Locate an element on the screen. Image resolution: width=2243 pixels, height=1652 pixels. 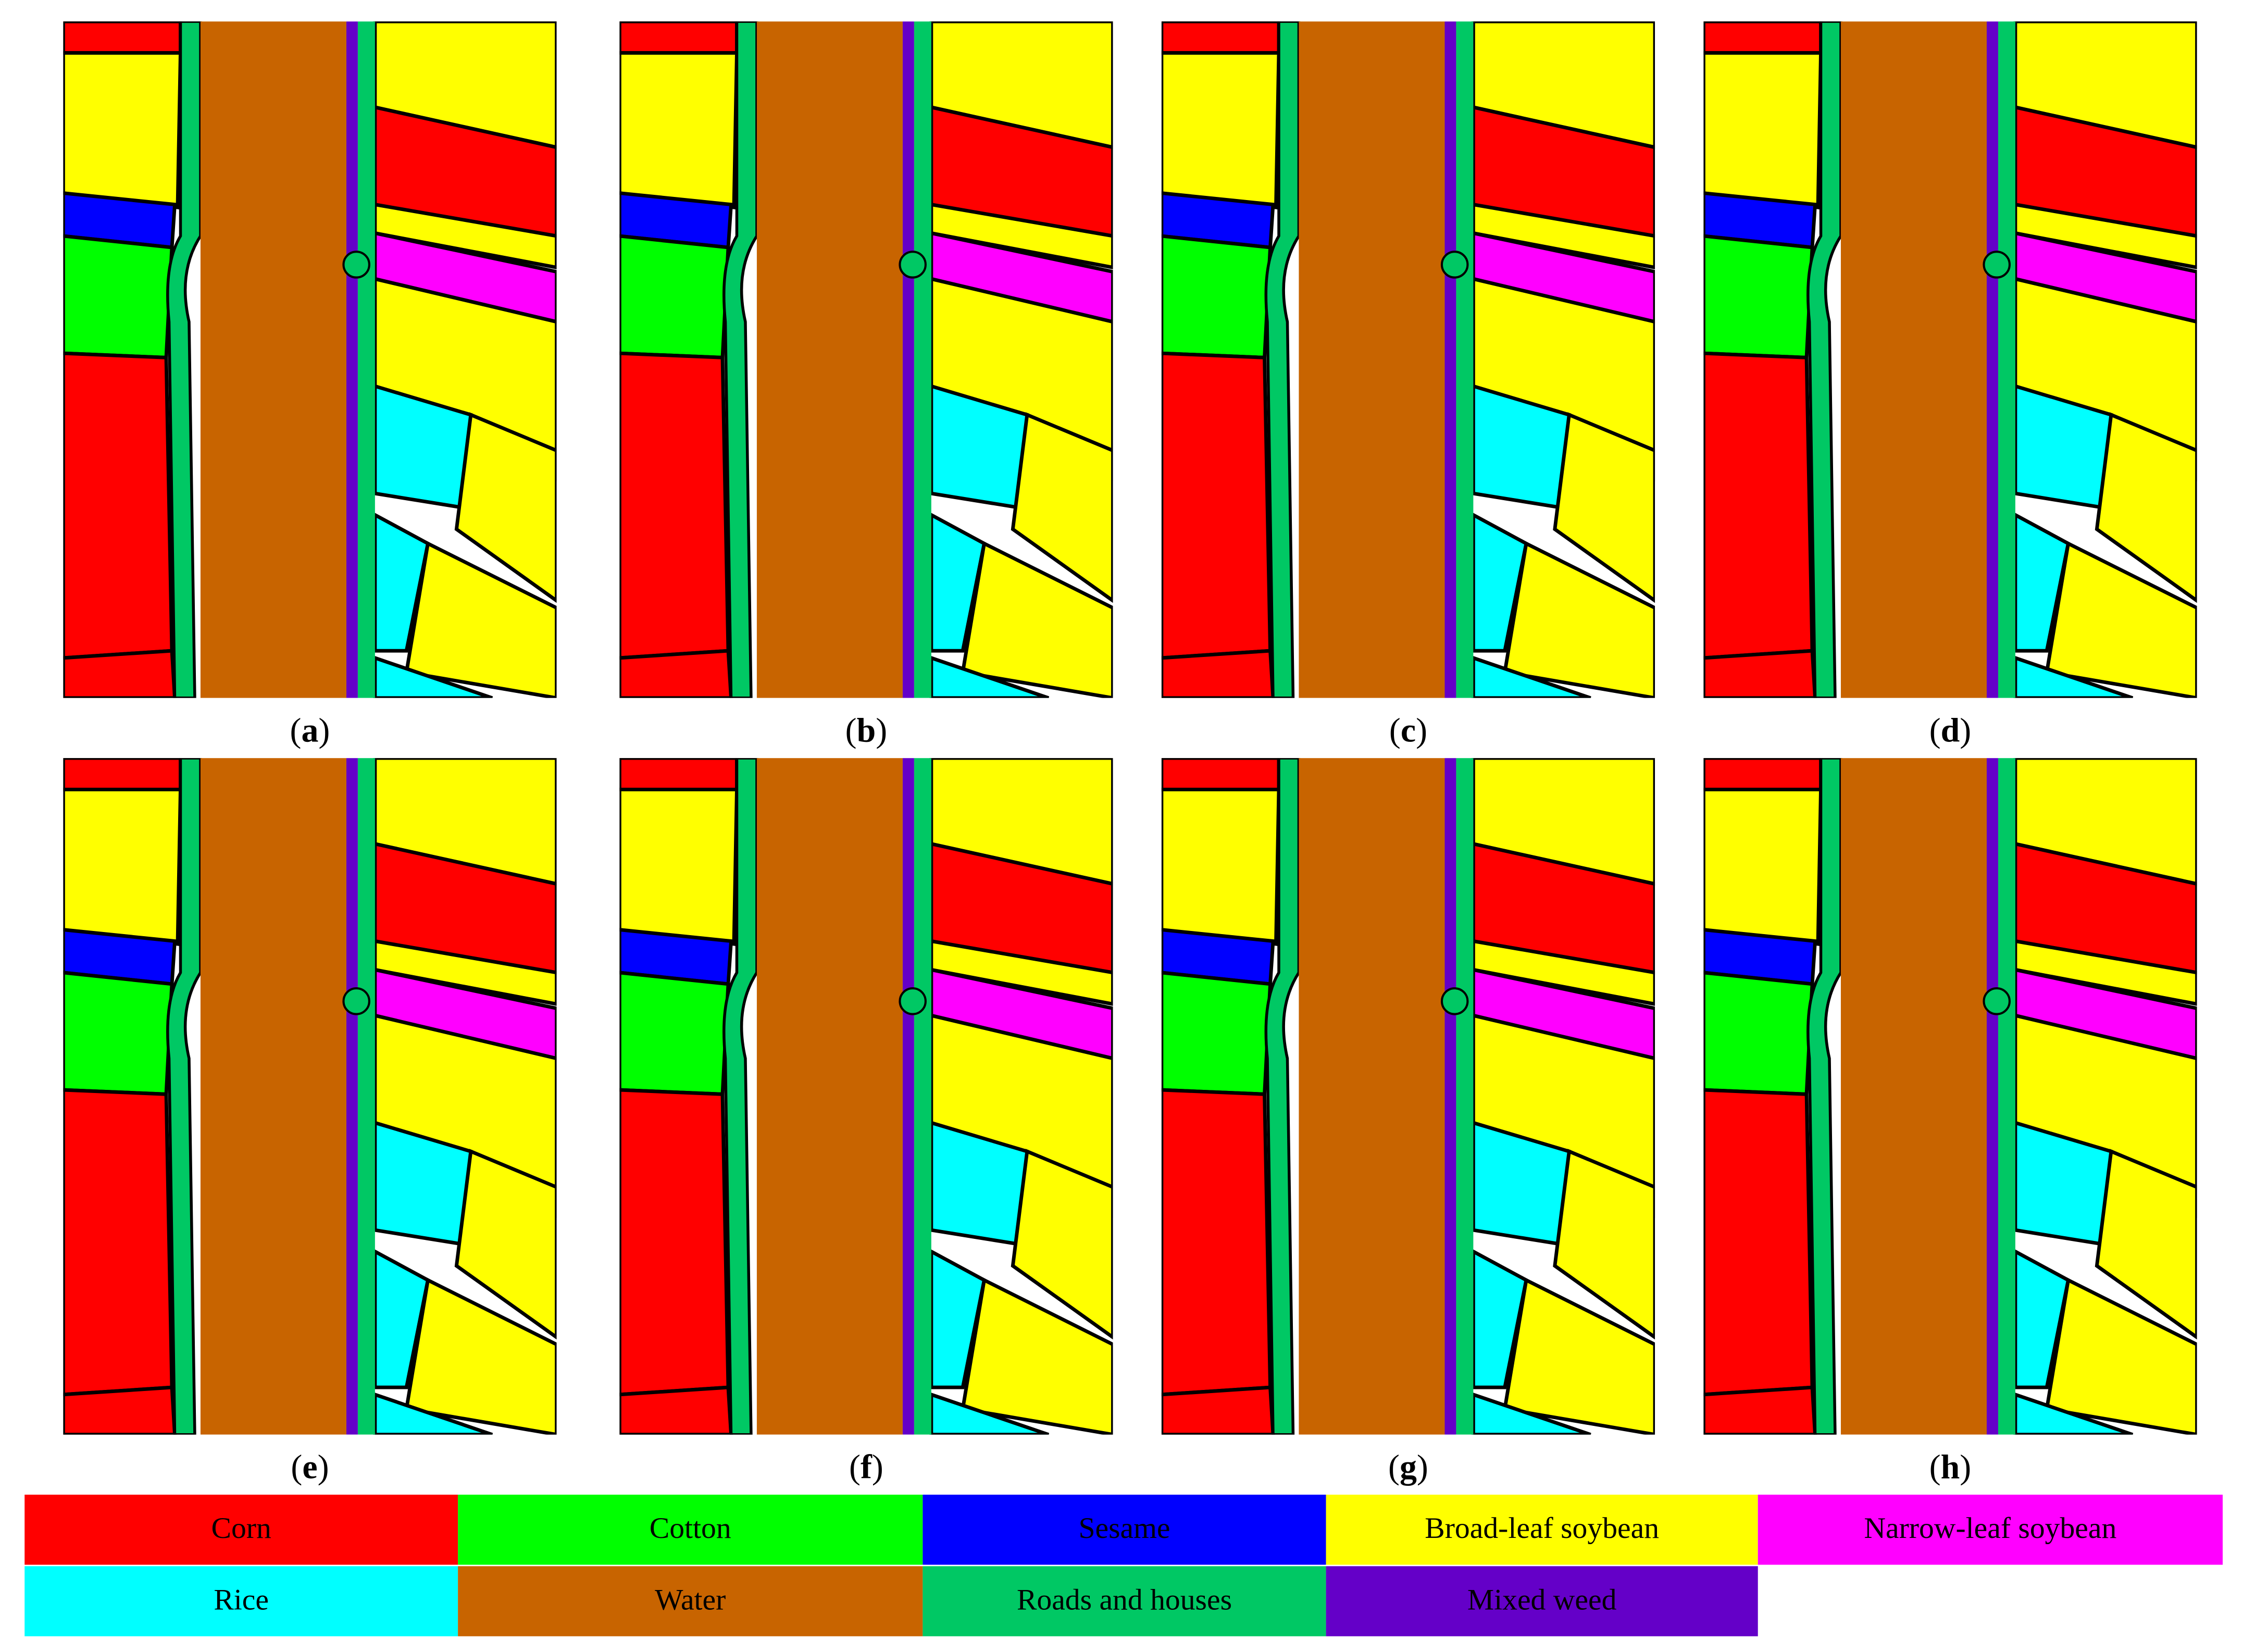
panel-label: (a) is located at coordinates (310, 731).